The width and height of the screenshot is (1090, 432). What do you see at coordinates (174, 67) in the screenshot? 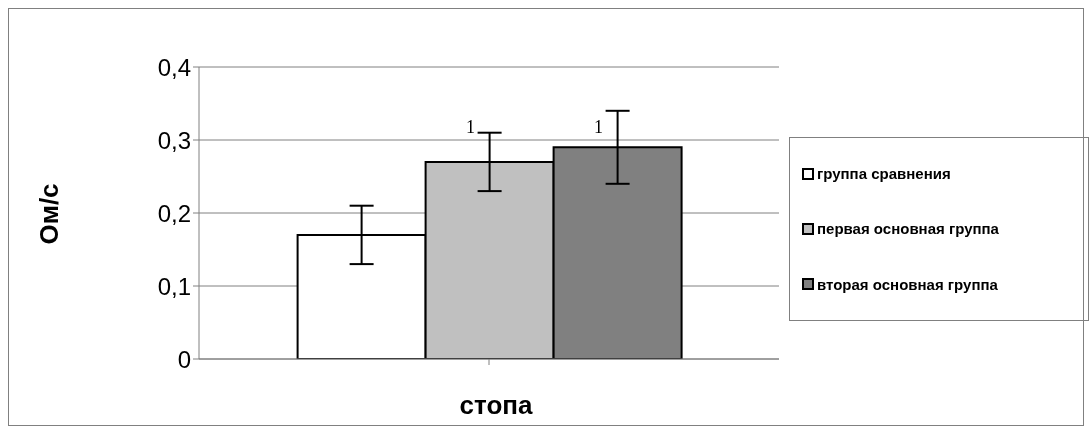
I see `y-tick-label: 0,4` at bounding box center [174, 67].